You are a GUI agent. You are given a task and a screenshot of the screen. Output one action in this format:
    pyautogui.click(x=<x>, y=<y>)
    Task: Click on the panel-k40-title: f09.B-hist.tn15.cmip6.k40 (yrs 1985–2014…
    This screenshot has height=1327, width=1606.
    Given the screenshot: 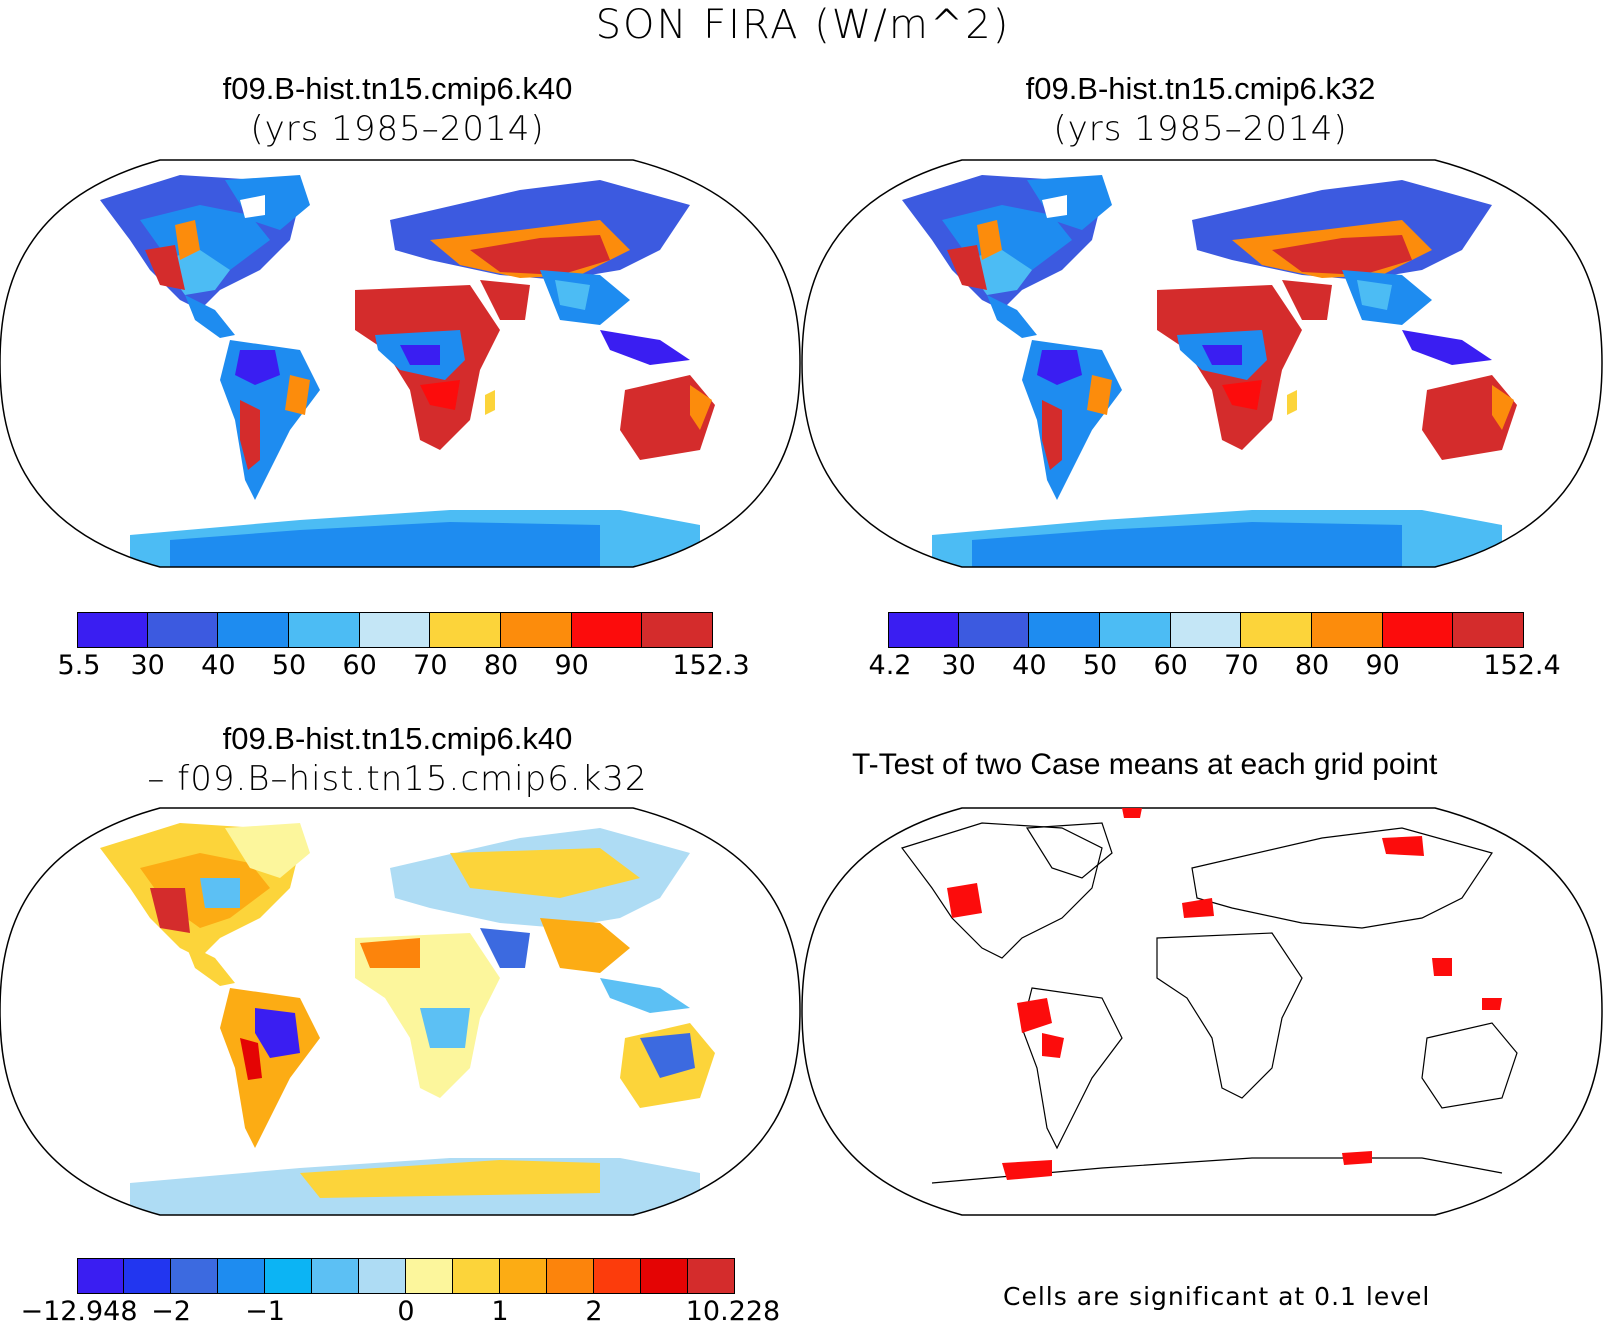 What is the action you would take?
    pyautogui.click(x=397, y=110)
    